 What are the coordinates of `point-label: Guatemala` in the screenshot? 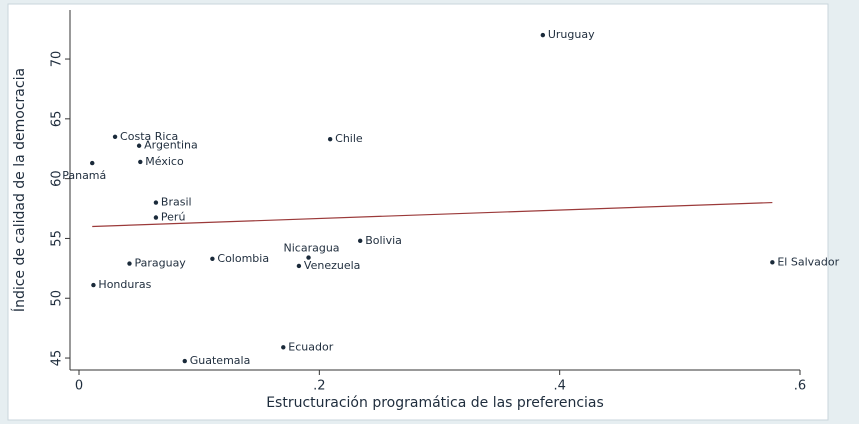 It's located at (220, 360).